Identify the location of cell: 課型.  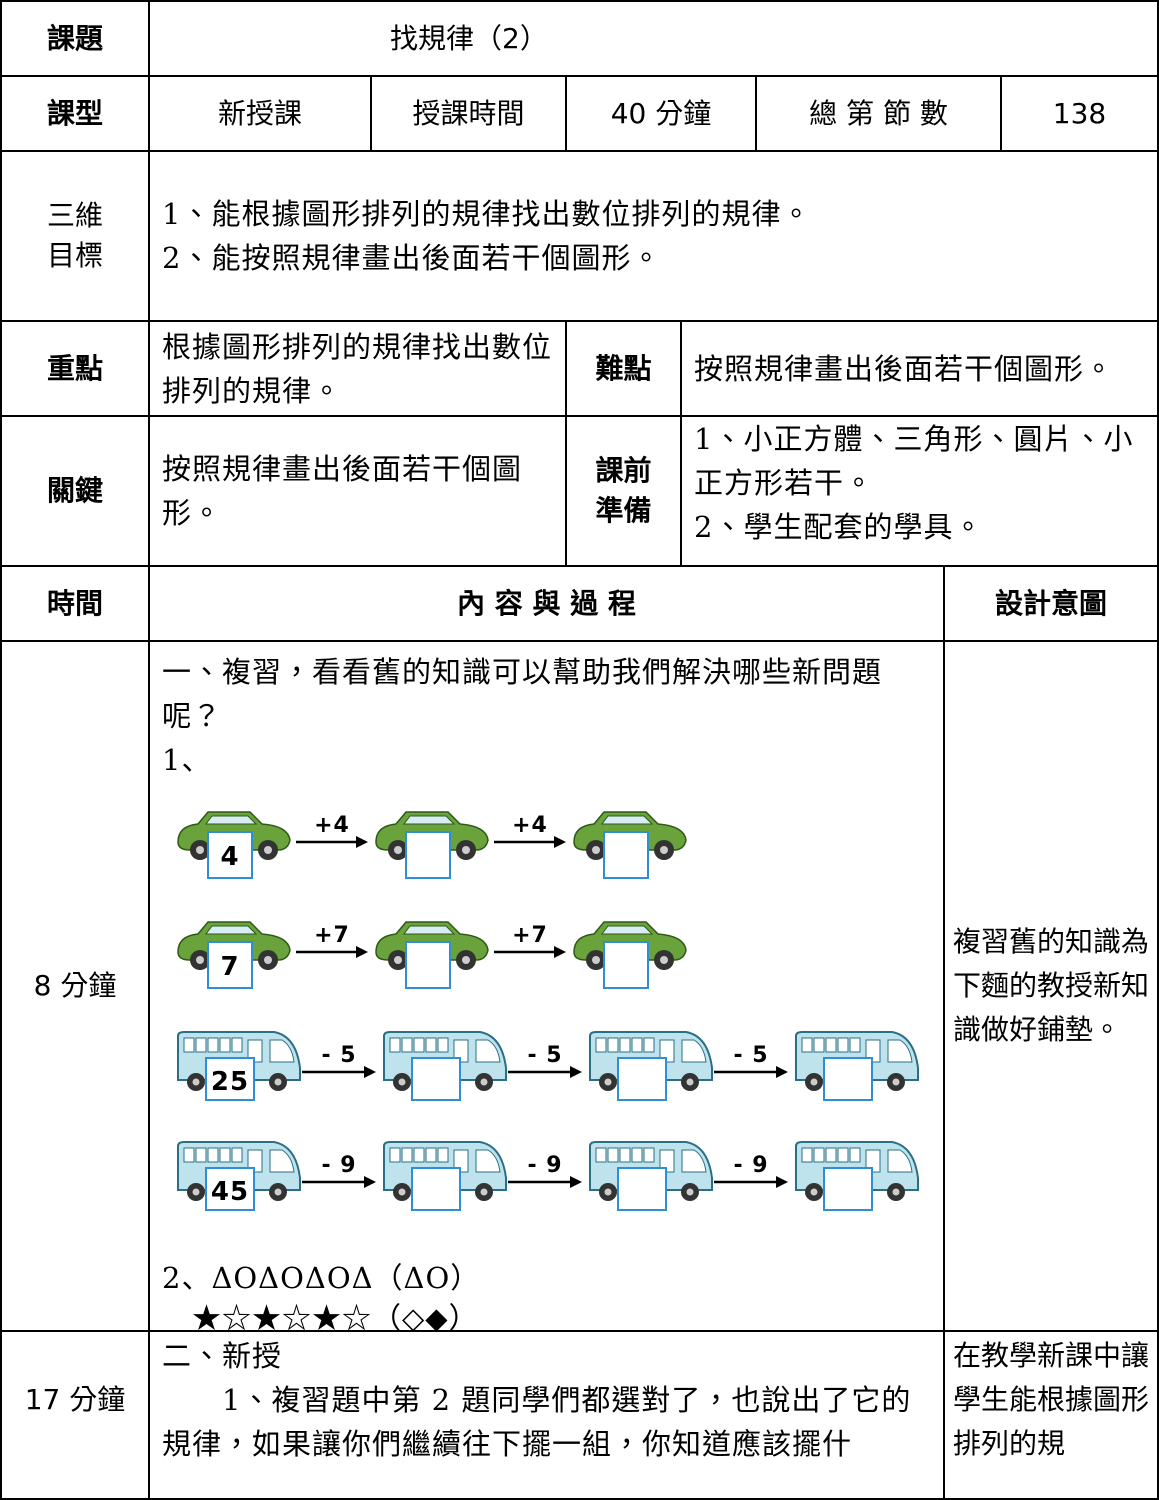
(75, 113).